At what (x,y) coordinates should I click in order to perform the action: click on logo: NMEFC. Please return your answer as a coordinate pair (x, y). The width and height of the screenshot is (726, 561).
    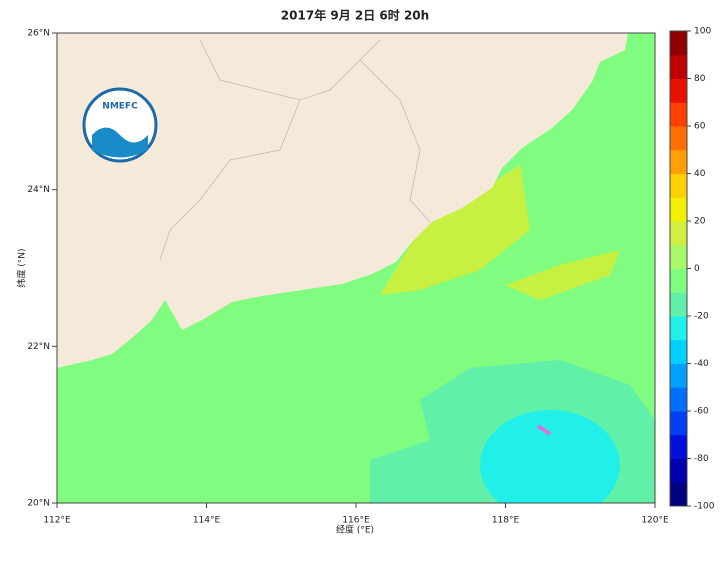
    Looking at the image, I should click on (120, 125).